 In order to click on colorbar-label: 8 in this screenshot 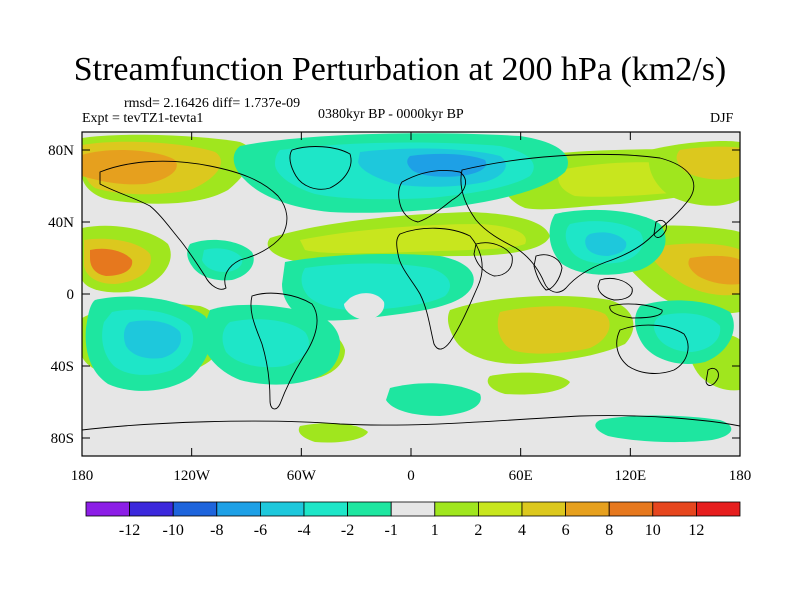, I will do `click(609, 530)`.